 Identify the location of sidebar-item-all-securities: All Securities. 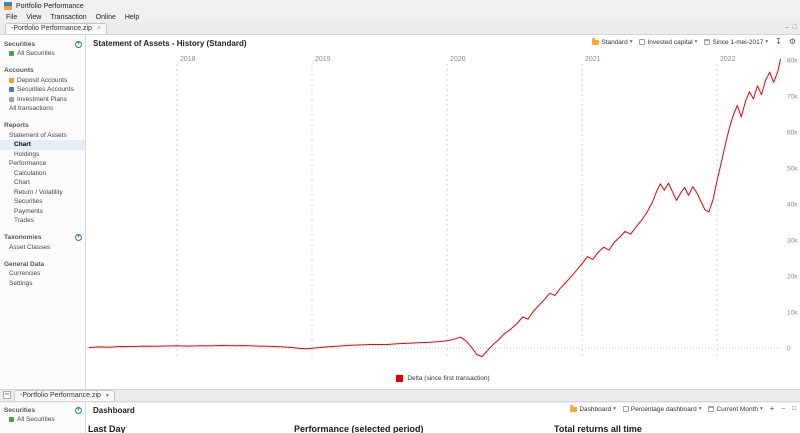
(42, 54).